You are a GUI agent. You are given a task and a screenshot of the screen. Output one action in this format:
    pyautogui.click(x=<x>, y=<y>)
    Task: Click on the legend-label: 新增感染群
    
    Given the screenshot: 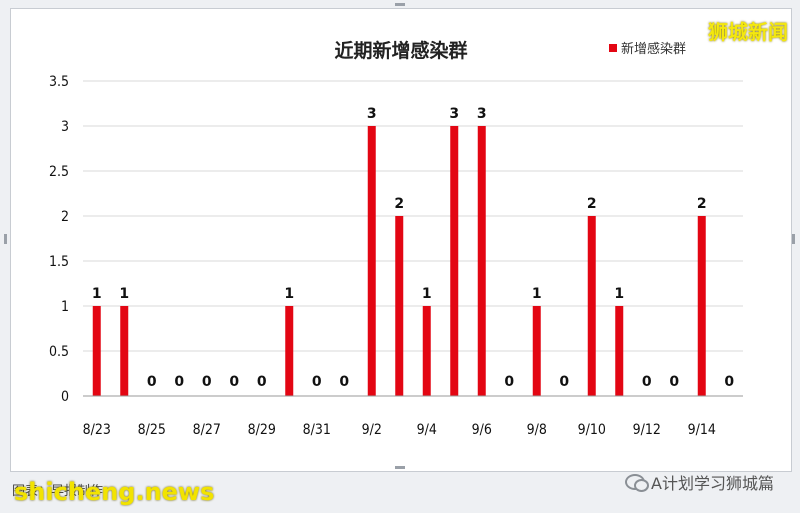 What is the action you would take?
    pyautogui.click(x=653, y=49)
    